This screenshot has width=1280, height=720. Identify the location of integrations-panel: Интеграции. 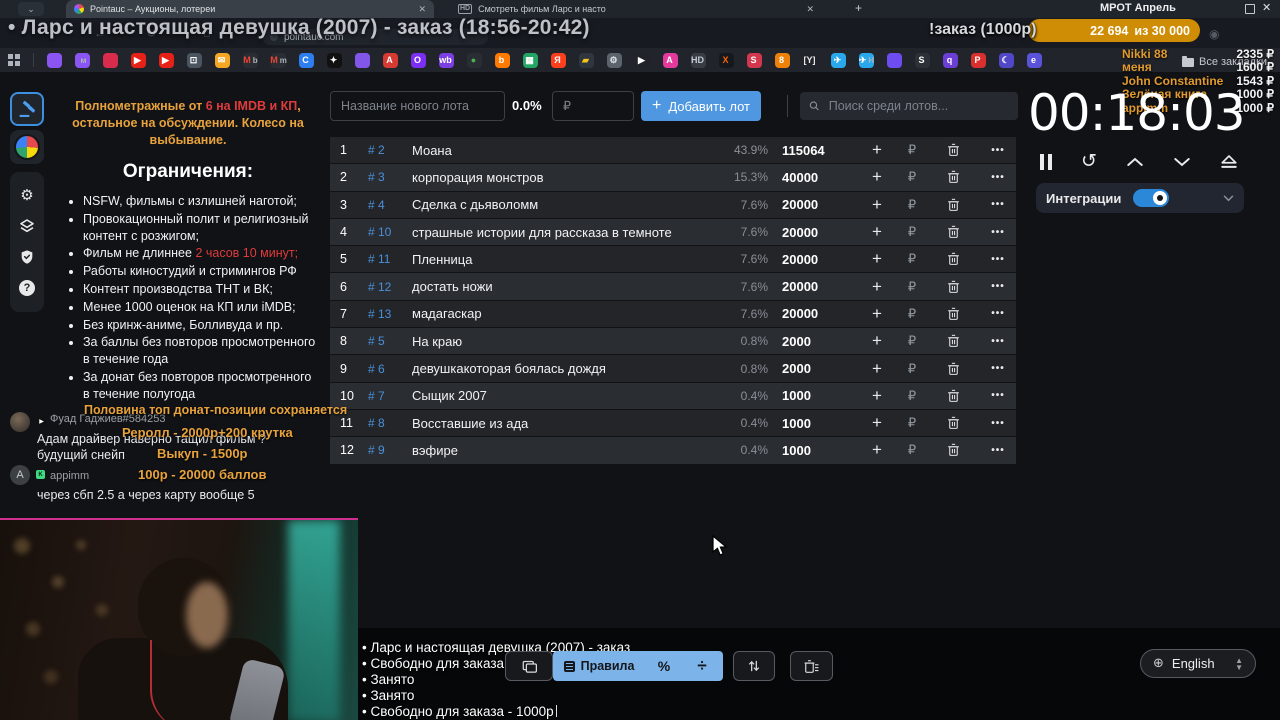
(1140, 198).